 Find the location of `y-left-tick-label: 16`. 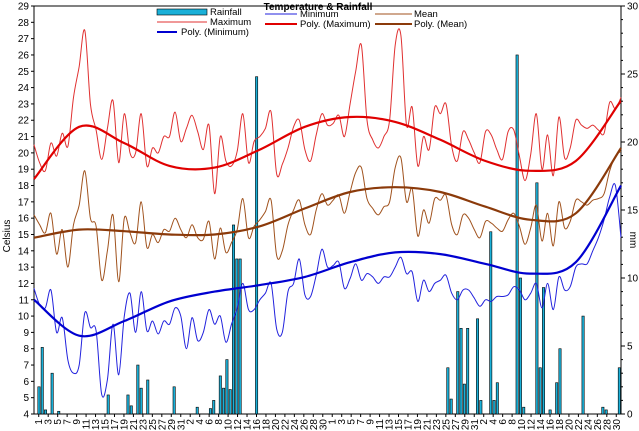

y-left-tick-label: 16 is located at coordinates (24, 219).